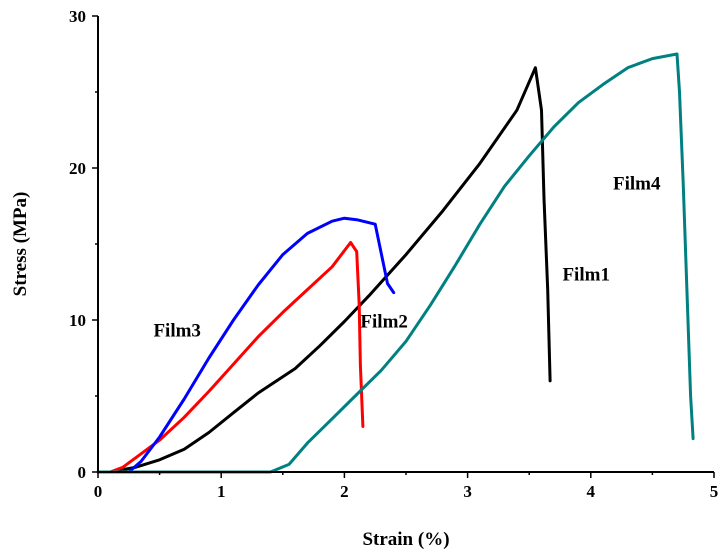  What do you see at coordinates (98, 491) in the screenshot?
I see `x-tick-label: 0` at bounding box center [98, 491].